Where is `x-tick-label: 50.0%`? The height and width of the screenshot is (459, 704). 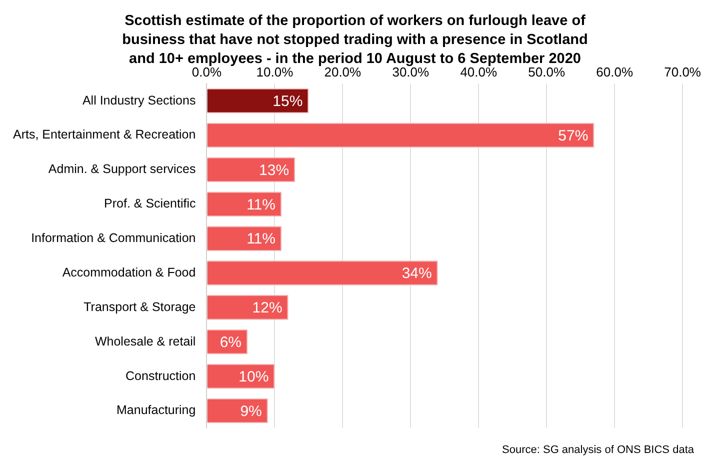 x-tick-label: 50.0% is located at coordinates (547, 72).